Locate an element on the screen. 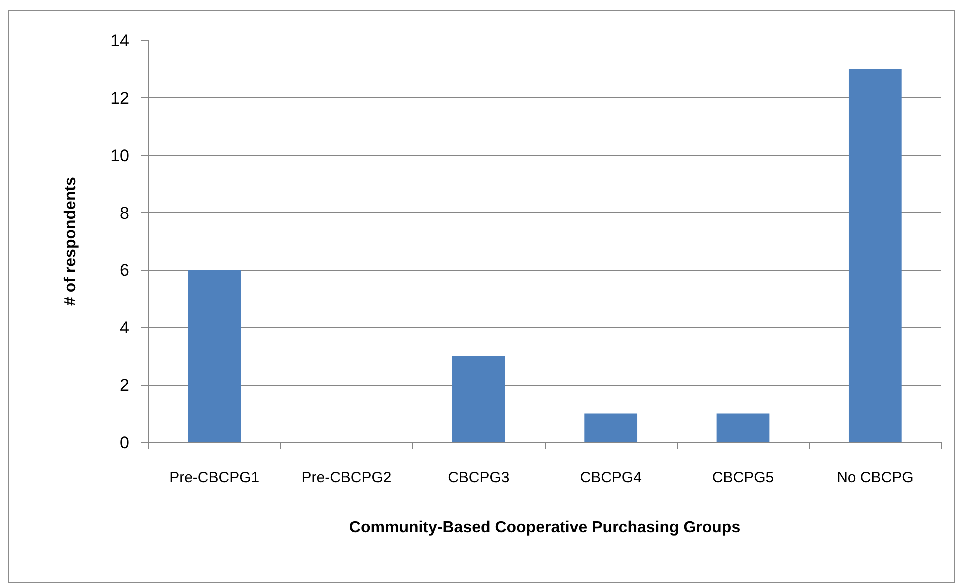 Image resolution: width=959 pixels, height=583 pixels. x-tick-label: CBCPG4 is located at coordinates (611, 478).